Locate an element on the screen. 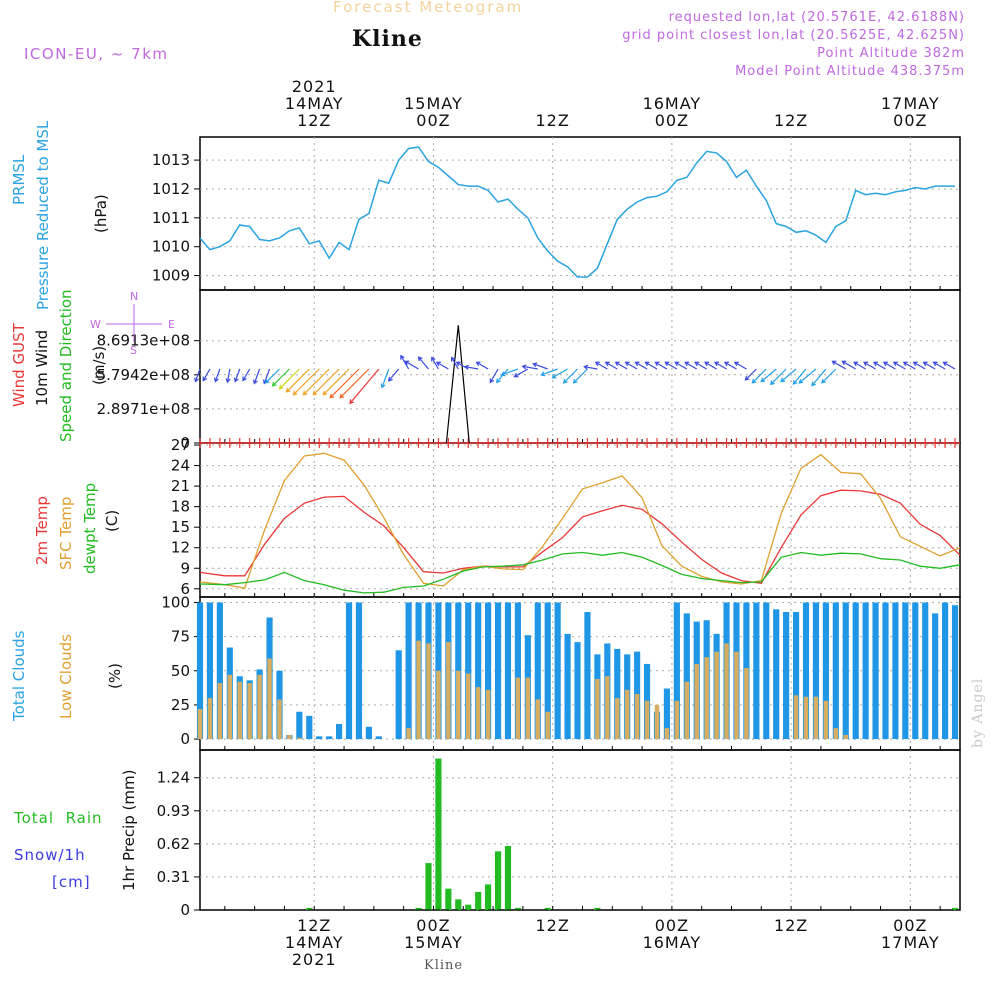 This screenshot has height=1000, width=1000. bottom-time-label: 12Z is located at coordinates (553, 942).